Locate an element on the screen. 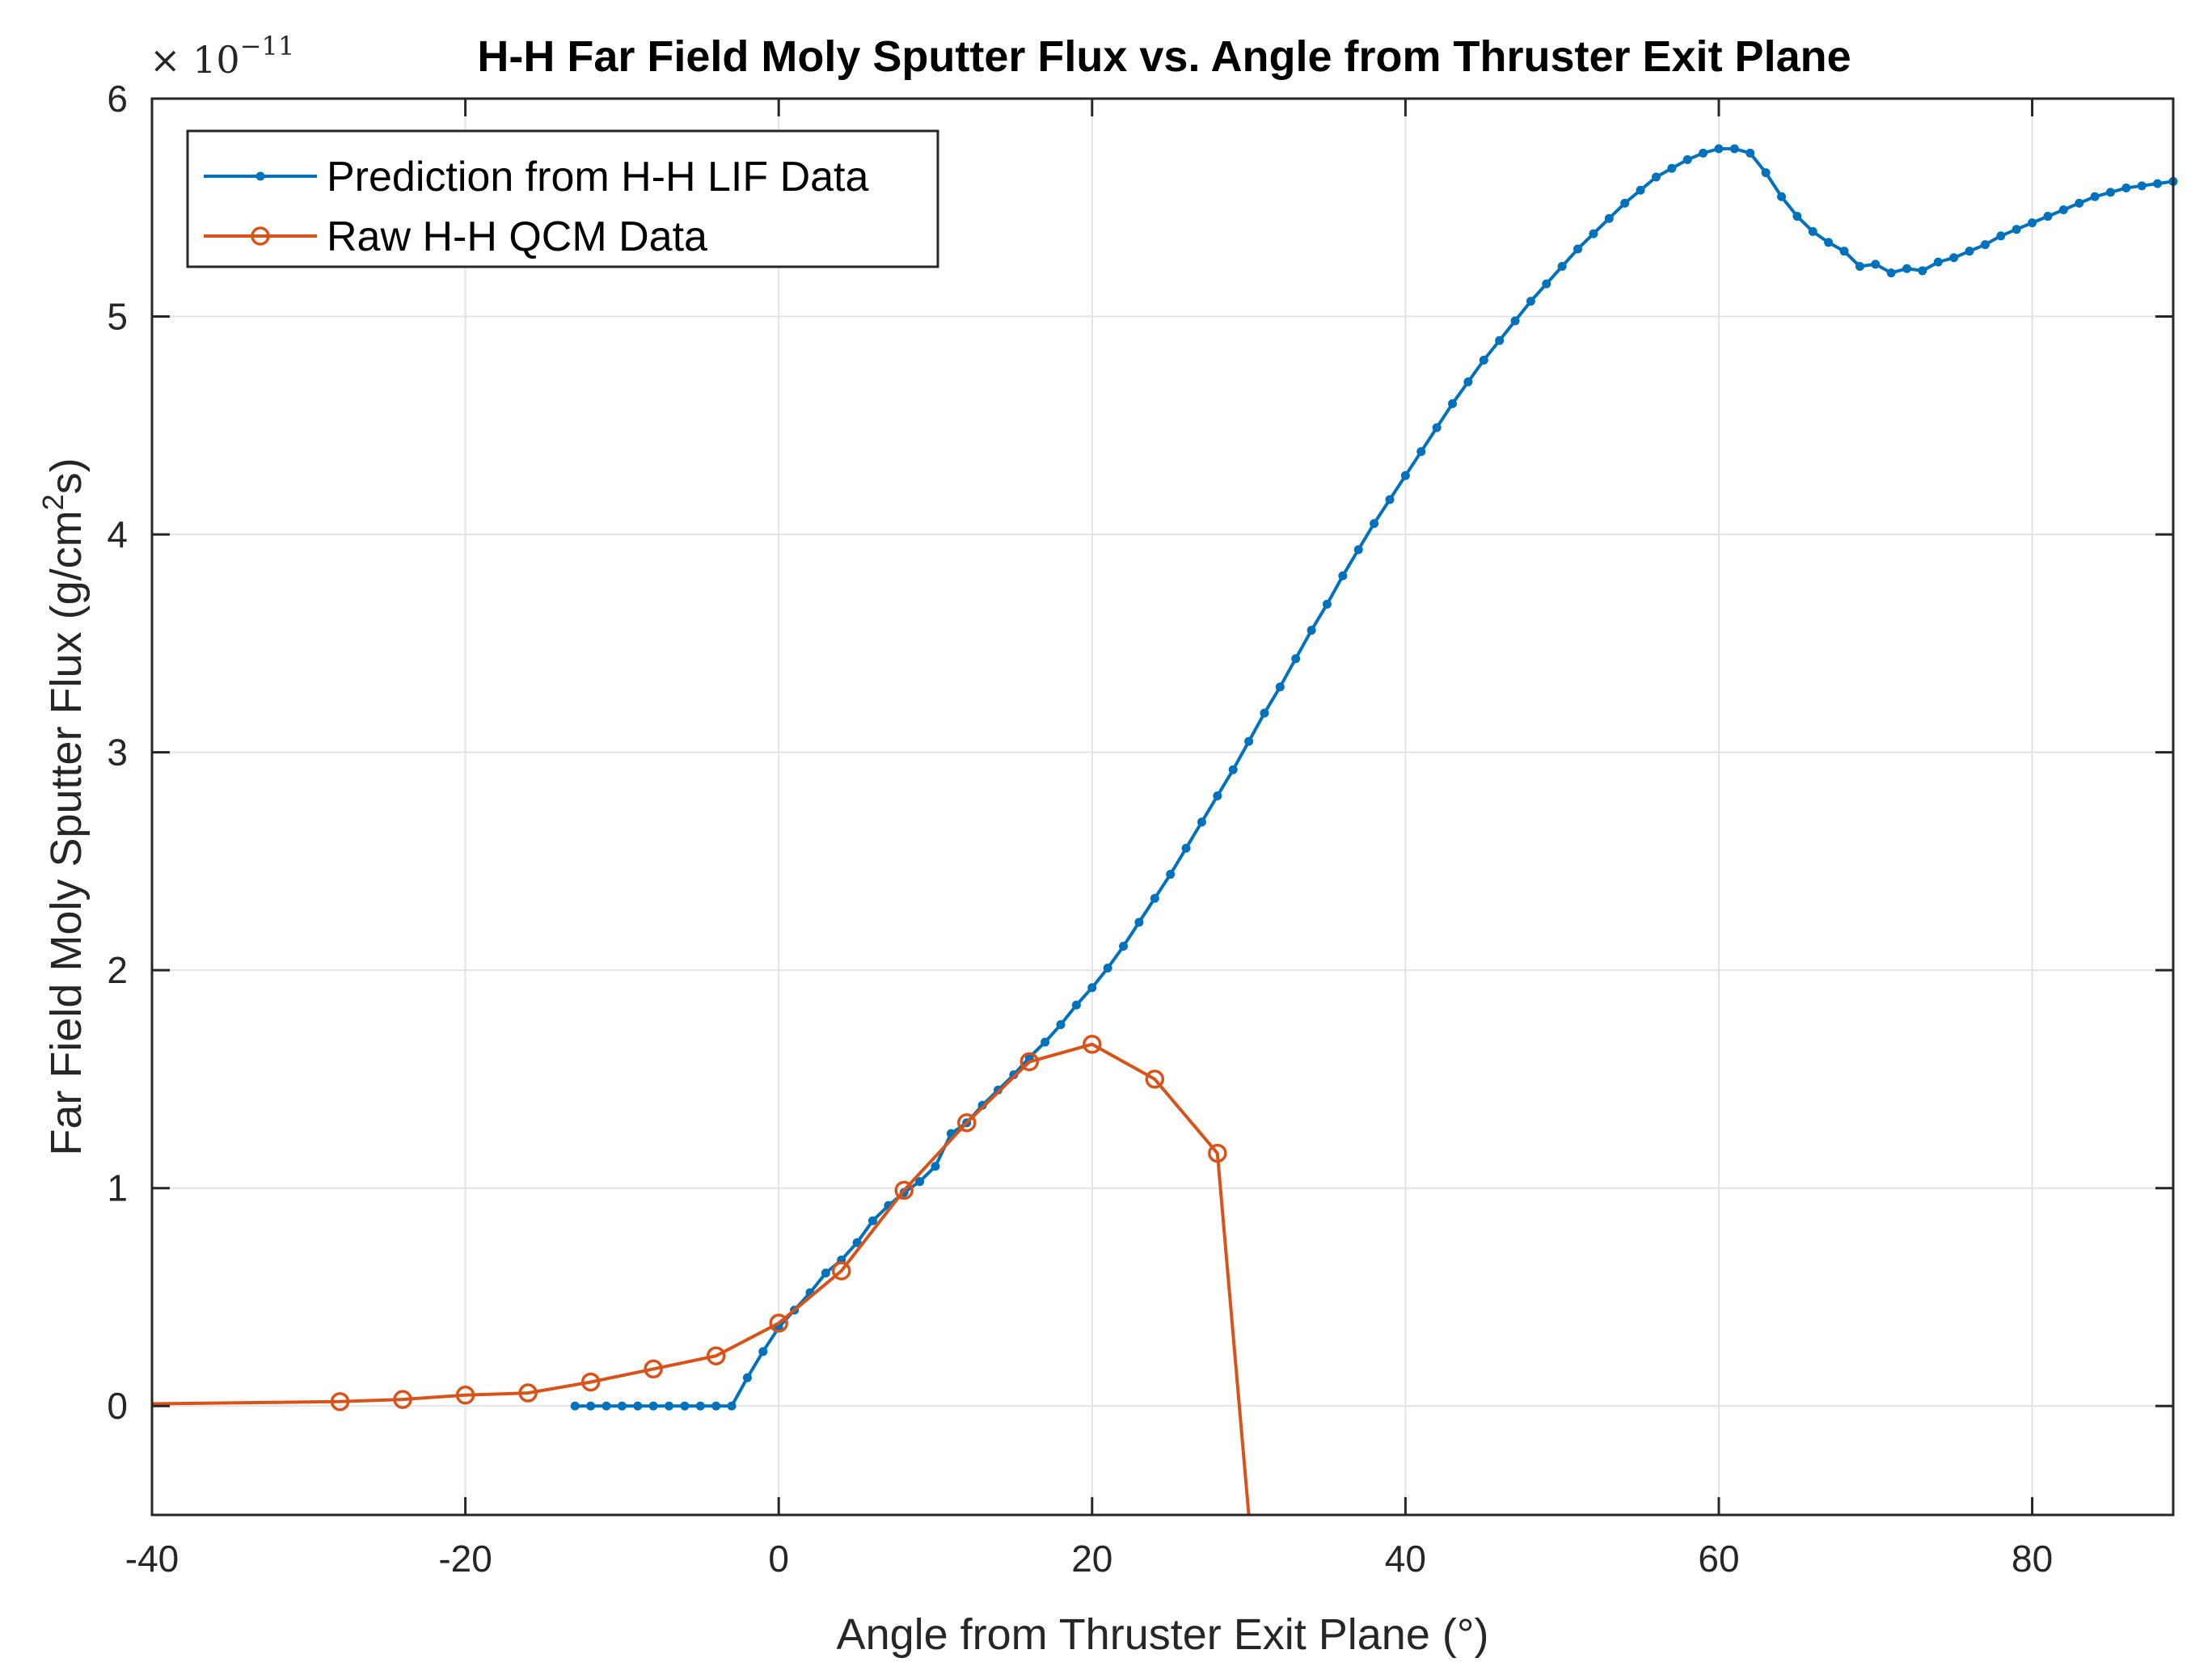 This screenshot has height=1675, width=2212. y-multiplier-base: × 10 is located at coordinates (195, 60).